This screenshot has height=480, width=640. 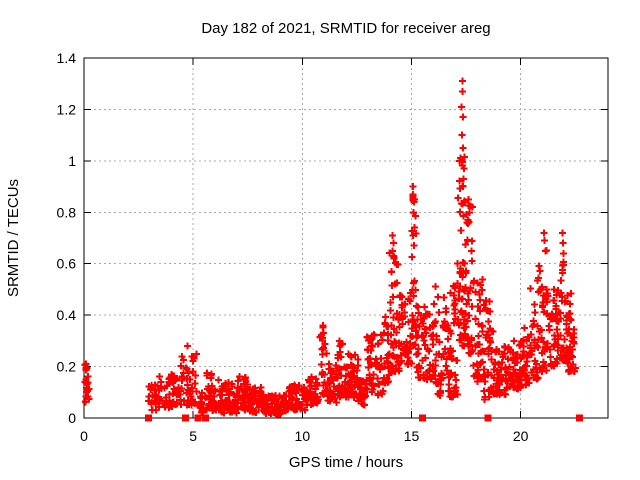 I want to click on y-axis-label: SRMTID / TECUs, so click(x=13, y=238).